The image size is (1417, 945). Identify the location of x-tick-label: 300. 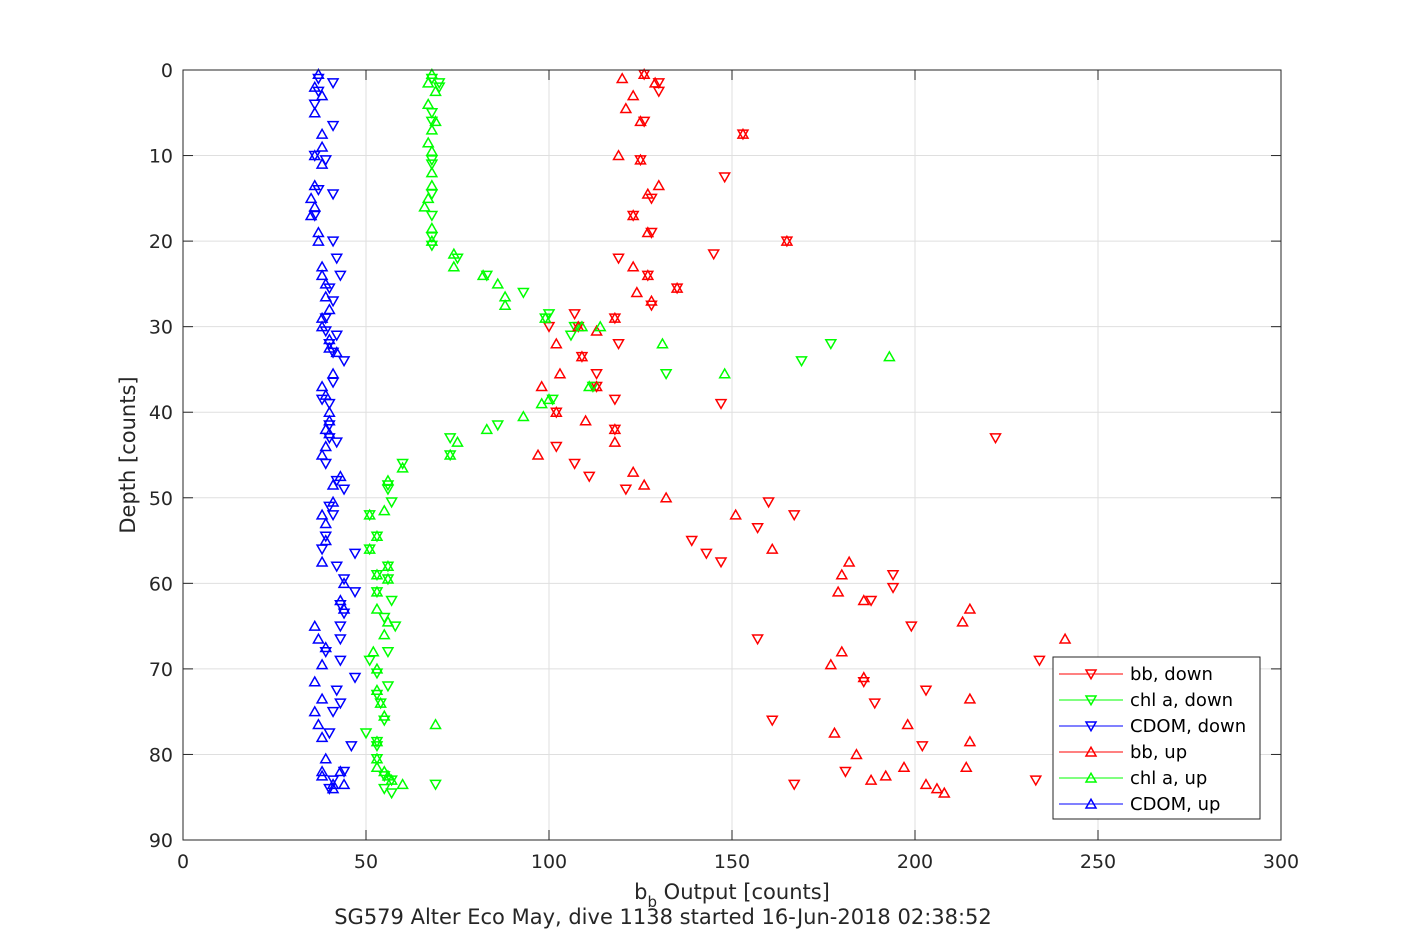
(1281, 862).